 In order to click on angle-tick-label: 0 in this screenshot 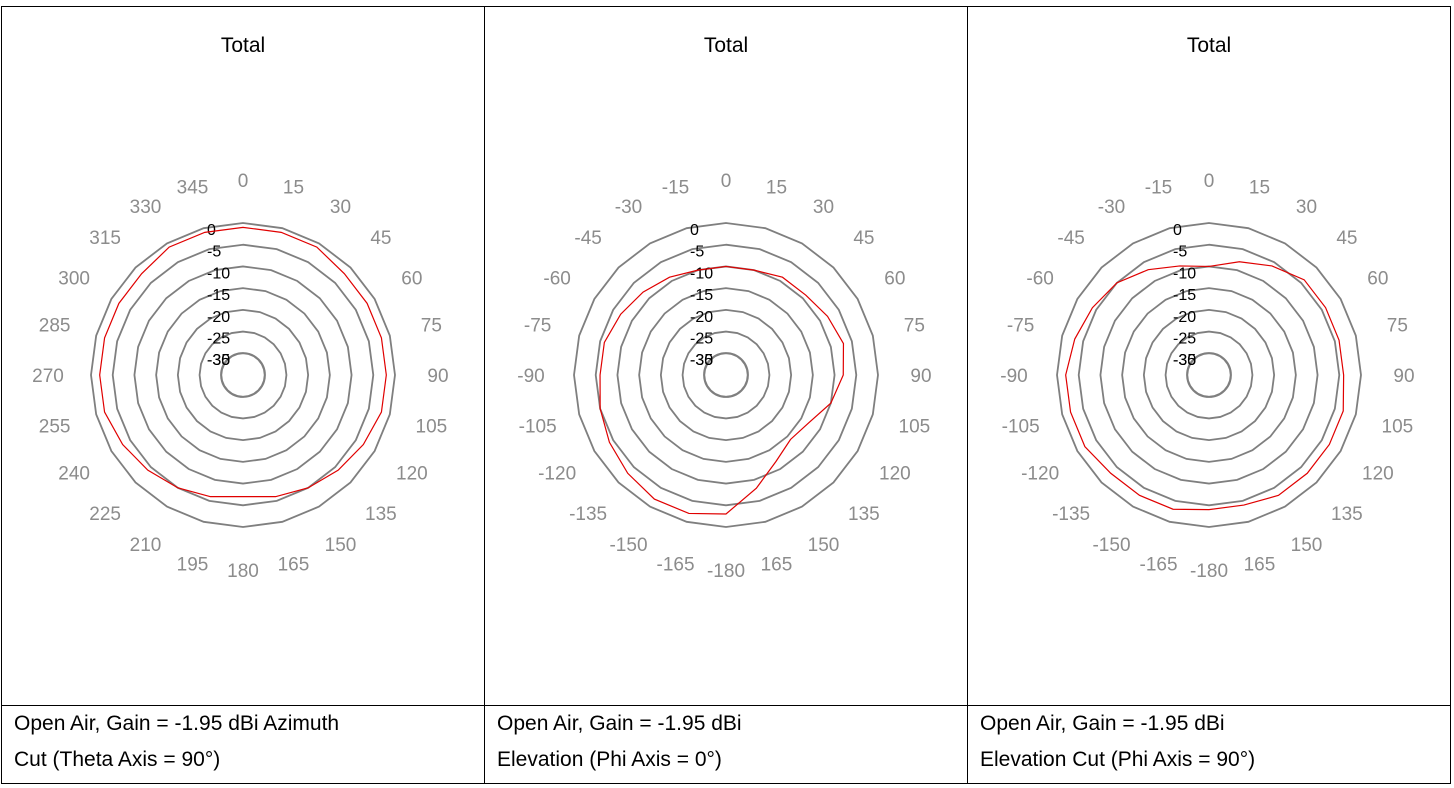, I will do `click(726, 181)`.